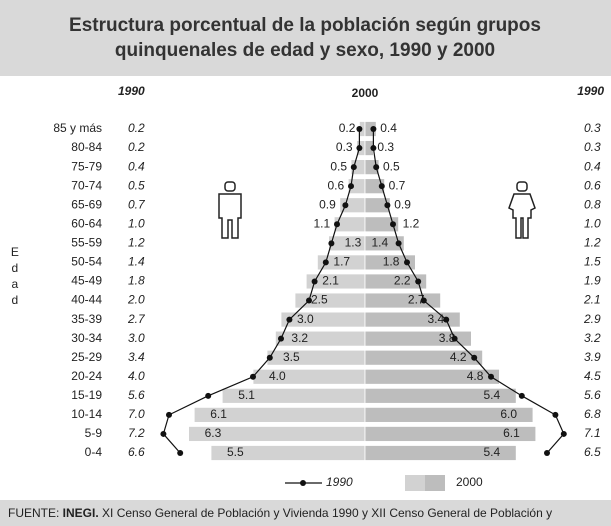 The image size is (611, 526). What do you see at coordinates (592, 414) in the screenshot?
I see `value-label: 6.8` at bounding box center [592, 414].